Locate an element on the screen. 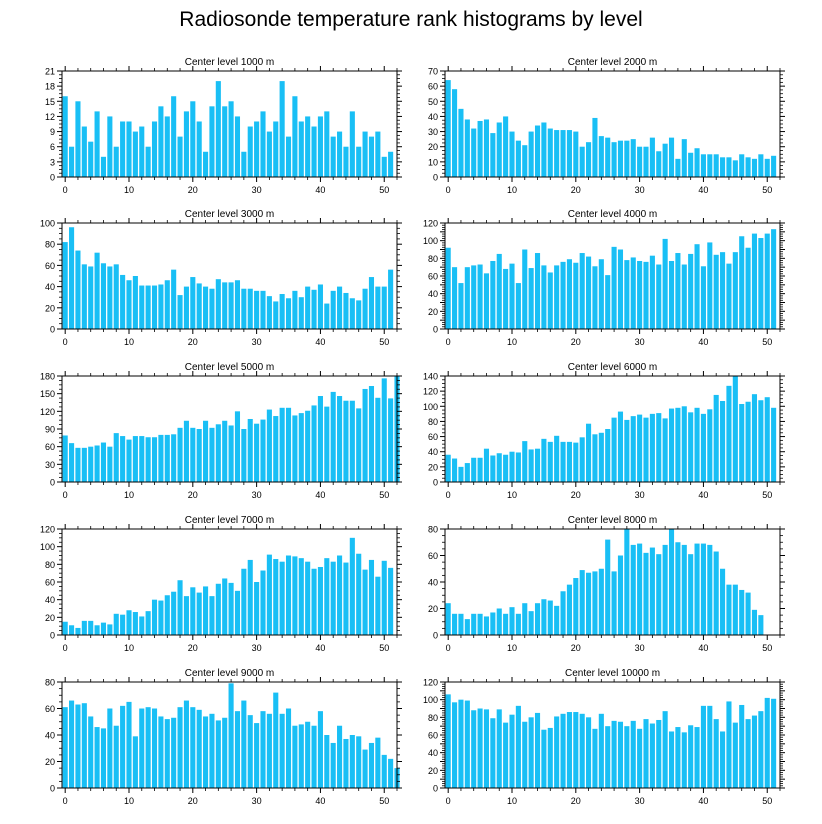 This screenshot has width=822, height=824. x-tick-label: 40 is located at coordinates (320, 190).